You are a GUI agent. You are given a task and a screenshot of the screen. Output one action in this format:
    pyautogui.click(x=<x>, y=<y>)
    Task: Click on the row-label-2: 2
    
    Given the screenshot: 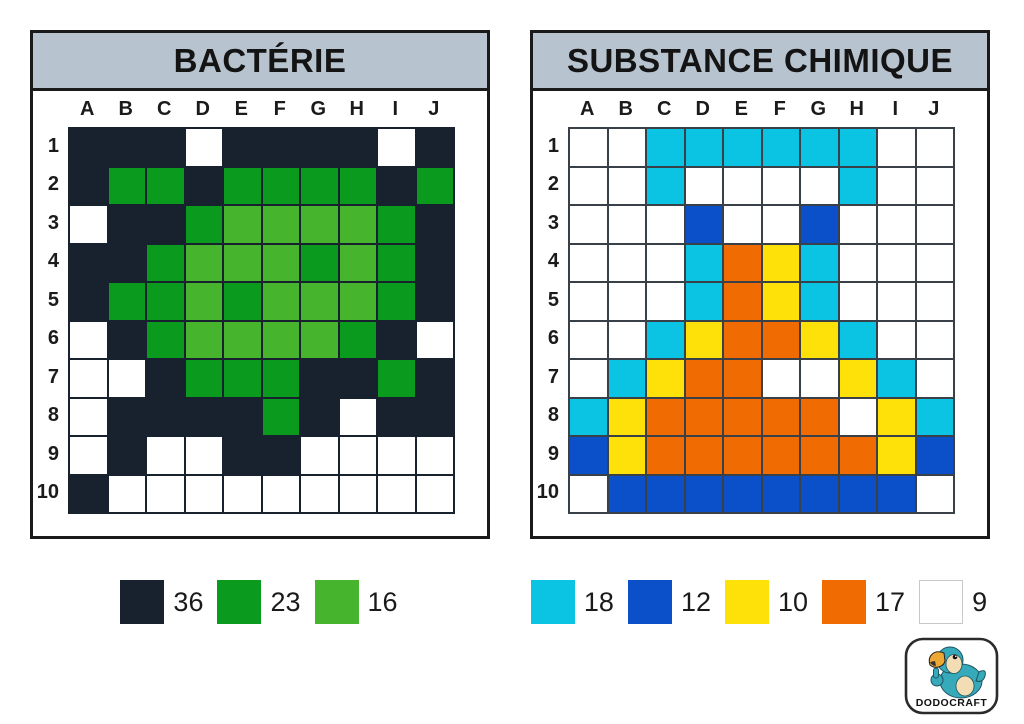 What is the action you would take?
    pyautogui.click(x=53, y=184)
    